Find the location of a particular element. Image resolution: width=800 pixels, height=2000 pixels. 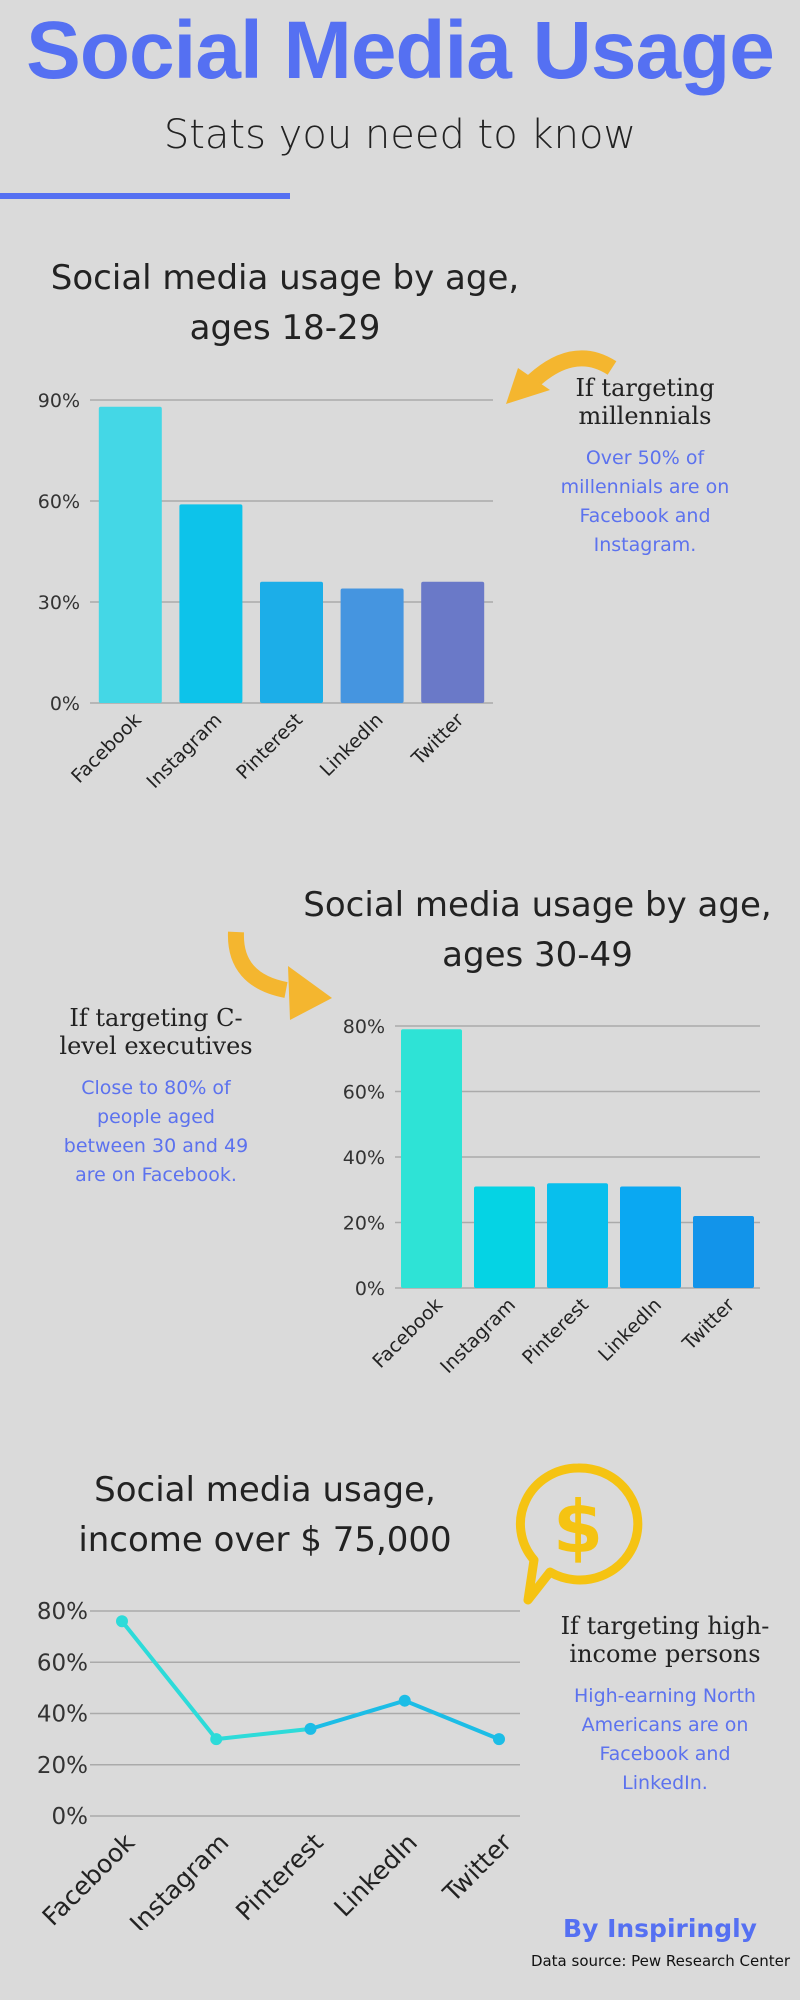

chart2-ytick-label: 60% is located at coordinates (364, 1093).